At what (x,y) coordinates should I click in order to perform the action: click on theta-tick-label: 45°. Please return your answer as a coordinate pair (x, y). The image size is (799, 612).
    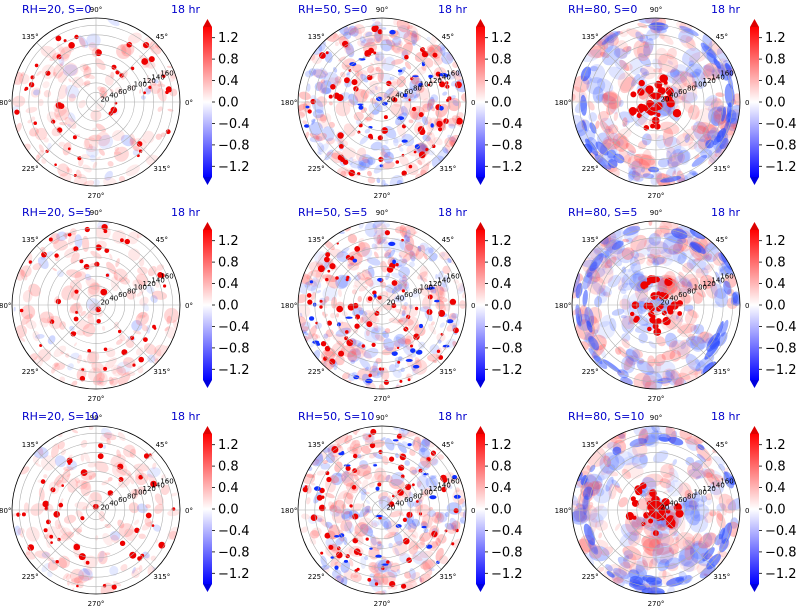
    Looking at the image, I should click on (722, 37).